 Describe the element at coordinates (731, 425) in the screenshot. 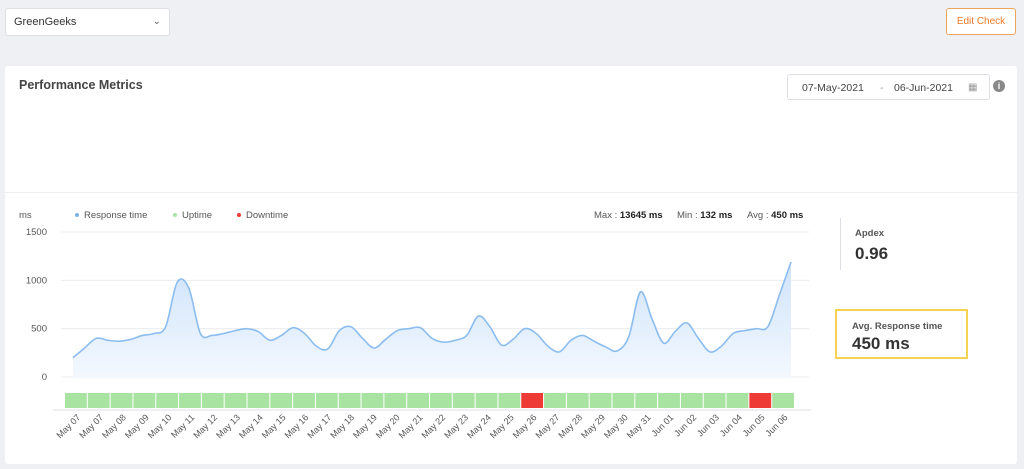

I see `x-tick-label: Jun 04` at that location.